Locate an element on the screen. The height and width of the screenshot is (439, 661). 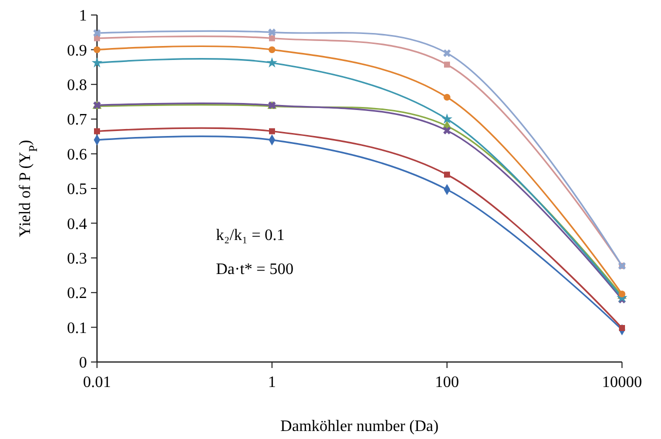
y-tick-label: 0.7 is located at coordinates (77, 120).